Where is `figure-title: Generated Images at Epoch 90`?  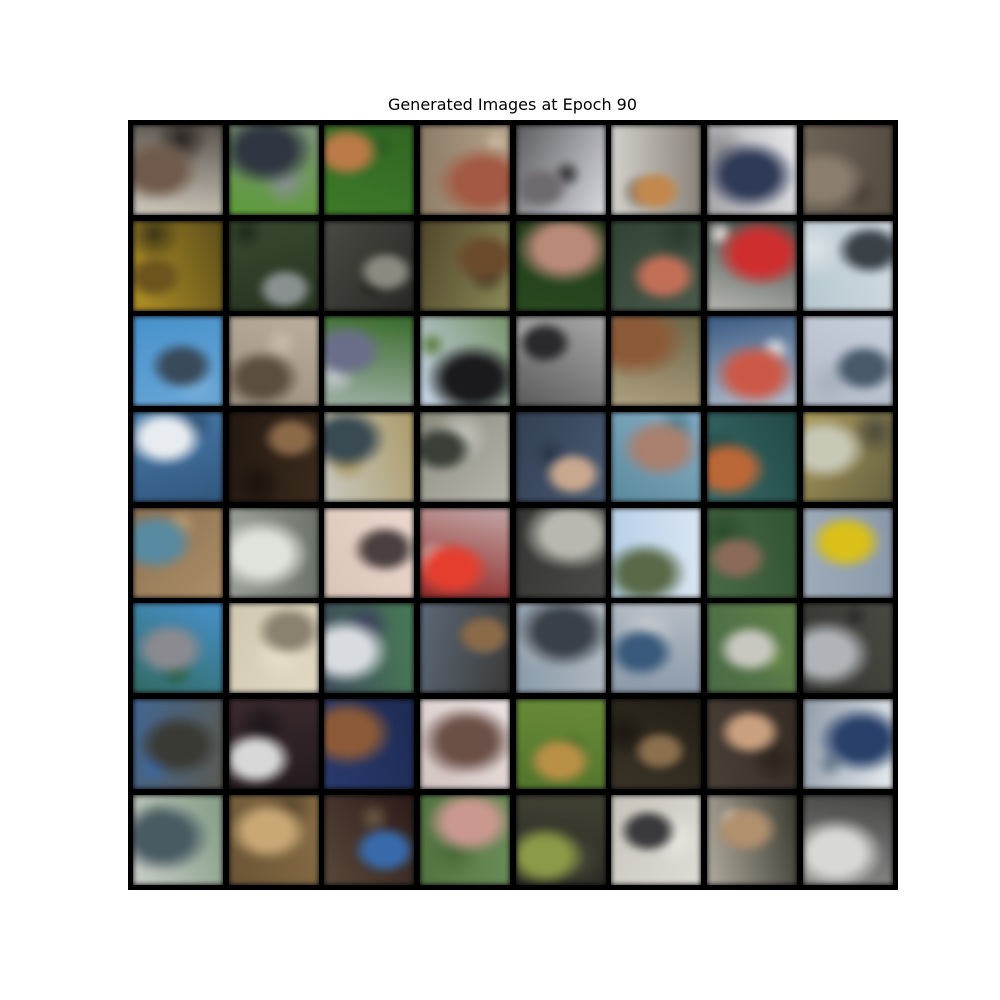 figure-title: Generated Images at Epoch 90 is located at coordinates (512, 104).